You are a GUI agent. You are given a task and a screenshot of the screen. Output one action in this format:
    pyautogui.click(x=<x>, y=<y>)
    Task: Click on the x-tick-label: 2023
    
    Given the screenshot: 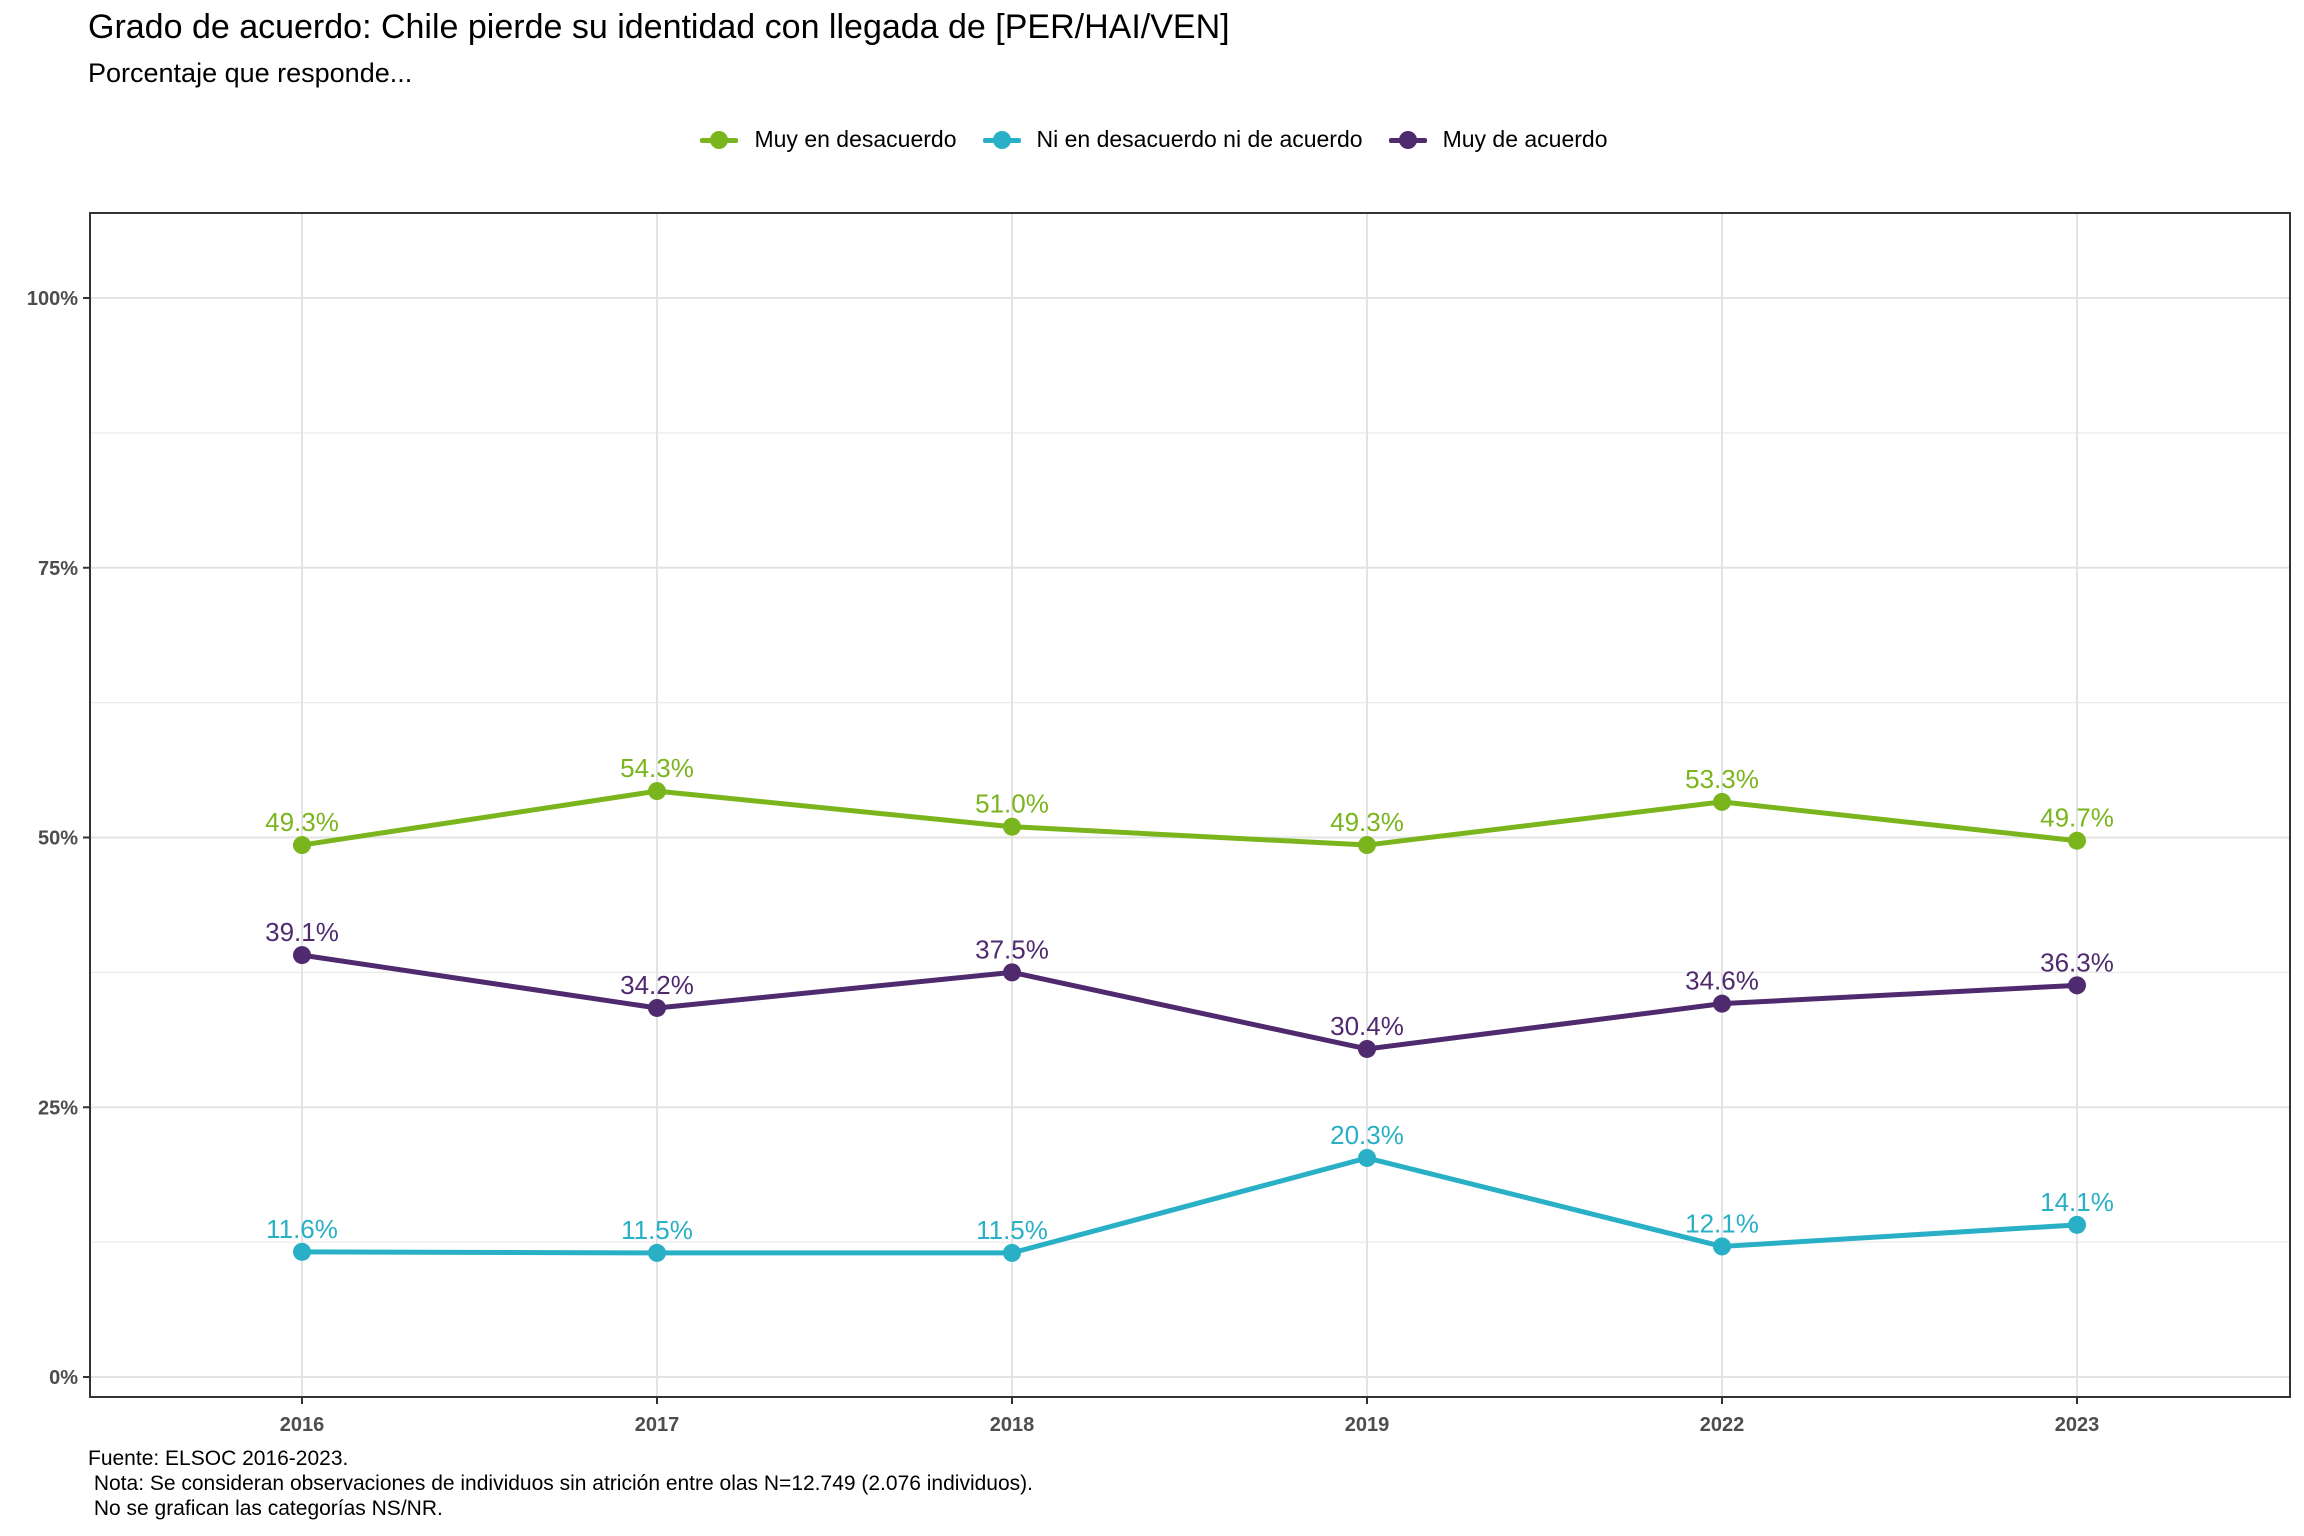 What is the action you would take?
    pyautogui.click(x=2077, y=1425)
    